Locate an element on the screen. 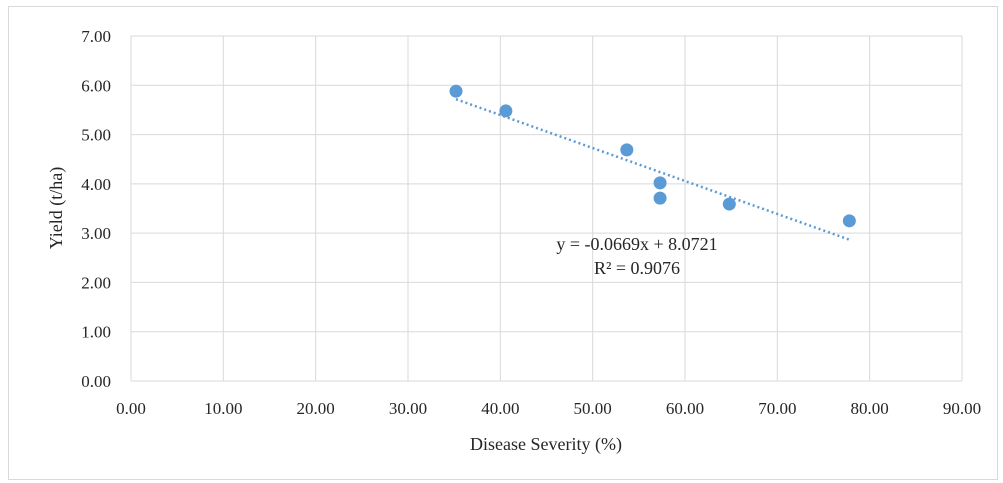 This screenshot has width=1003, height=483. trendline-layer is located at coordinates (652, 169).